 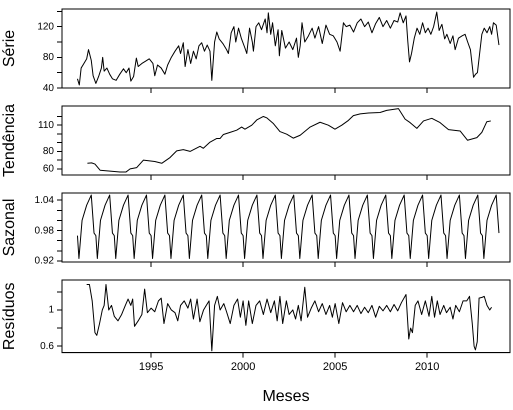 I want to click on x-tick-label: 2000, so click(x=243, y=367).